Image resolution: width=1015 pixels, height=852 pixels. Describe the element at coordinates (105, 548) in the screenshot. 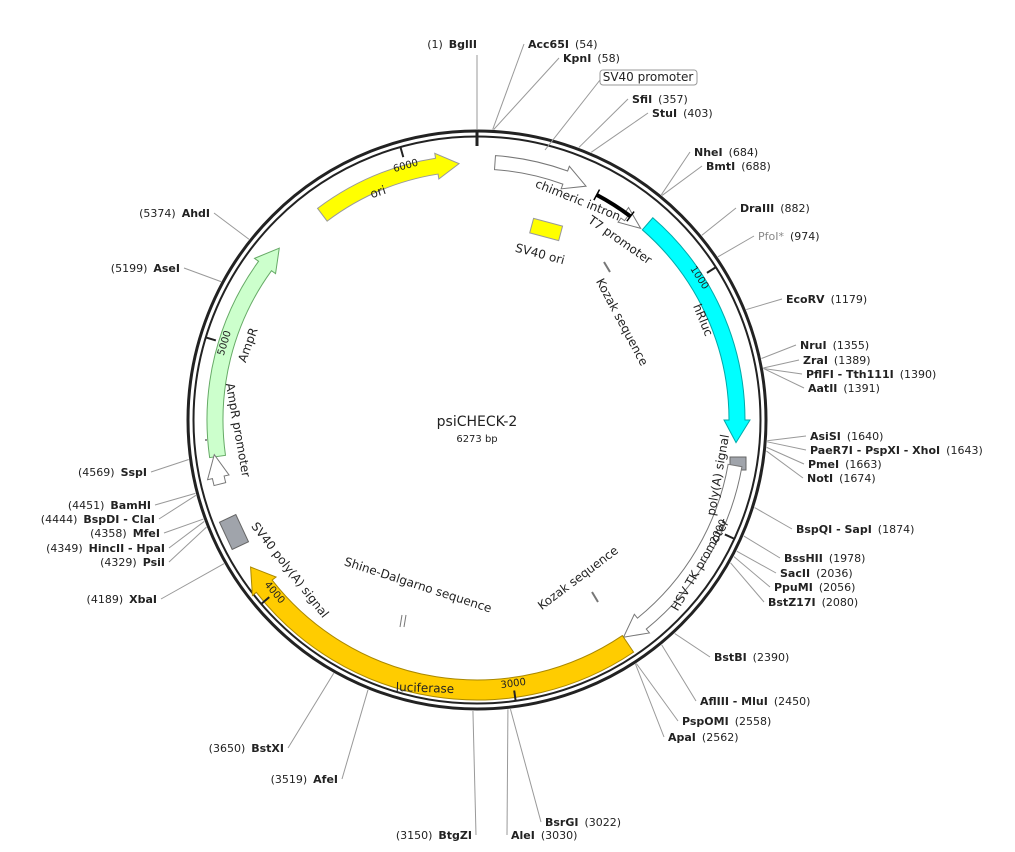

I see `site-label: (4349) HincII - HpaI` at that location.